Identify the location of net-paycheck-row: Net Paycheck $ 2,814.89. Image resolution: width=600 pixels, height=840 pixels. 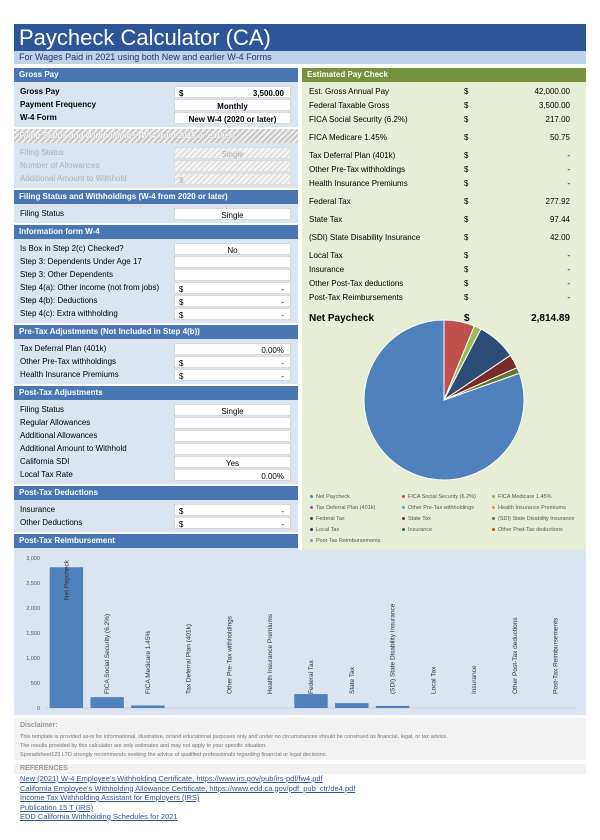
(444, 319).